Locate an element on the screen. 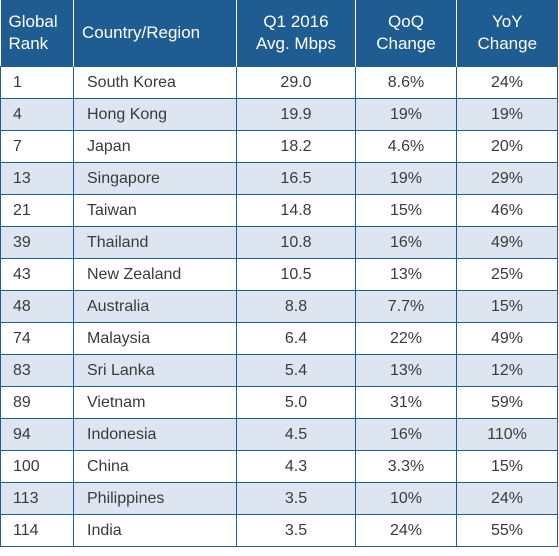 The height and width of the screenshot is (556, 559). cell-country: Hong Kong is located at coordinates (155, 114).